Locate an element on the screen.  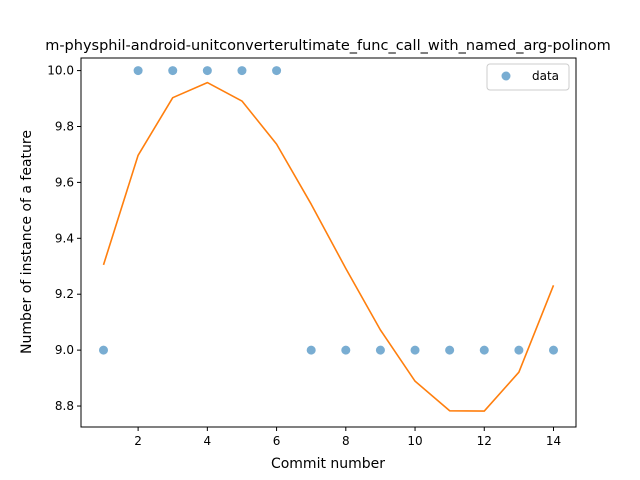
y-tick-label: 9.6 is located at coordinates (64, 182).